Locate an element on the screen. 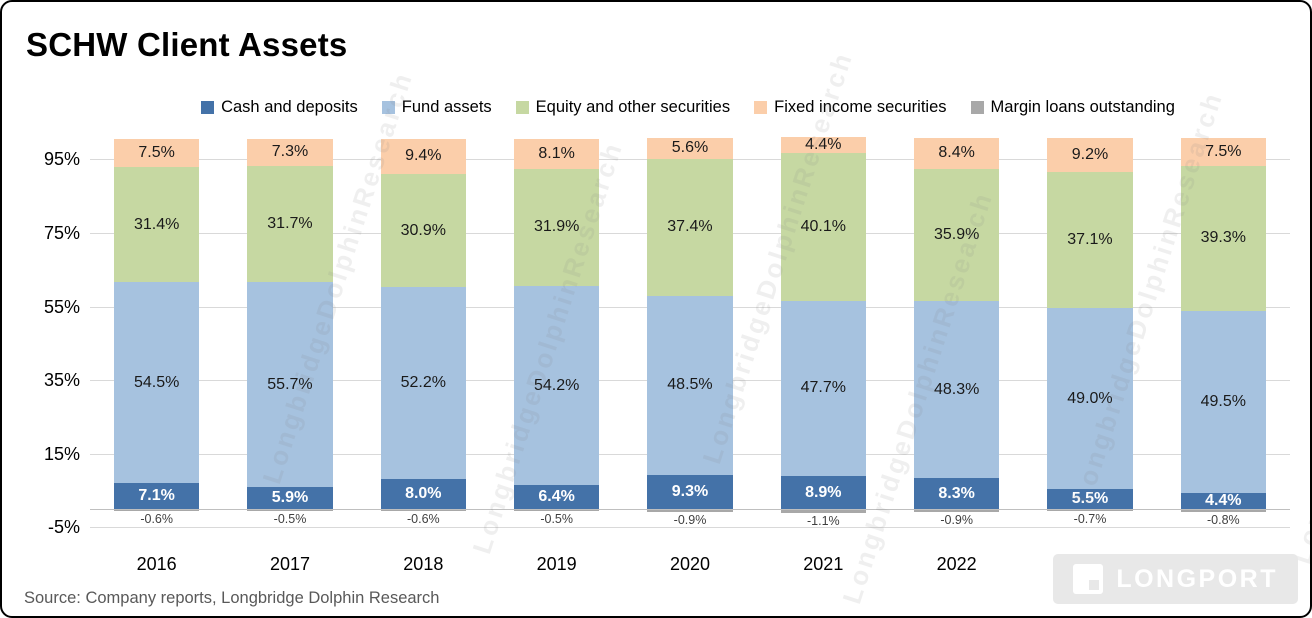  negative-value-label: -1.1% is located at coordinates (823, 520).